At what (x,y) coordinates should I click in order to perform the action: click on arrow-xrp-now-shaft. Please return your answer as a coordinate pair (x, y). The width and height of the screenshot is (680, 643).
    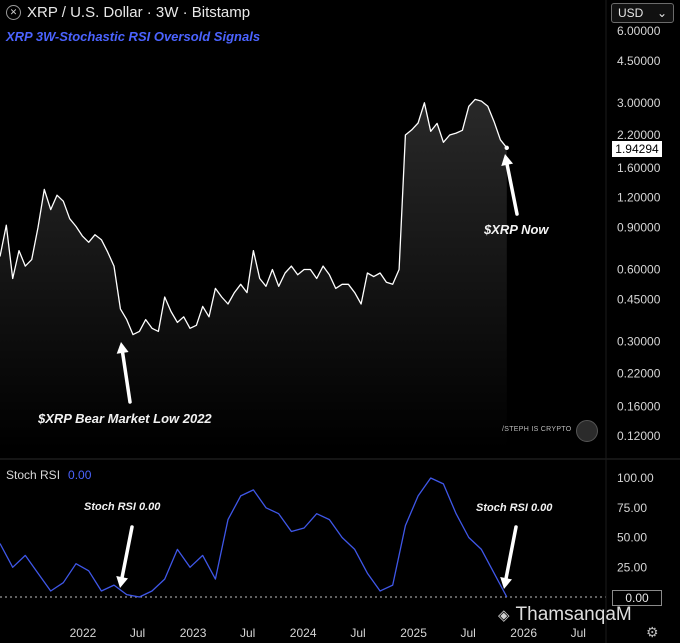
    Looking at the image, I should click on (512, 189).